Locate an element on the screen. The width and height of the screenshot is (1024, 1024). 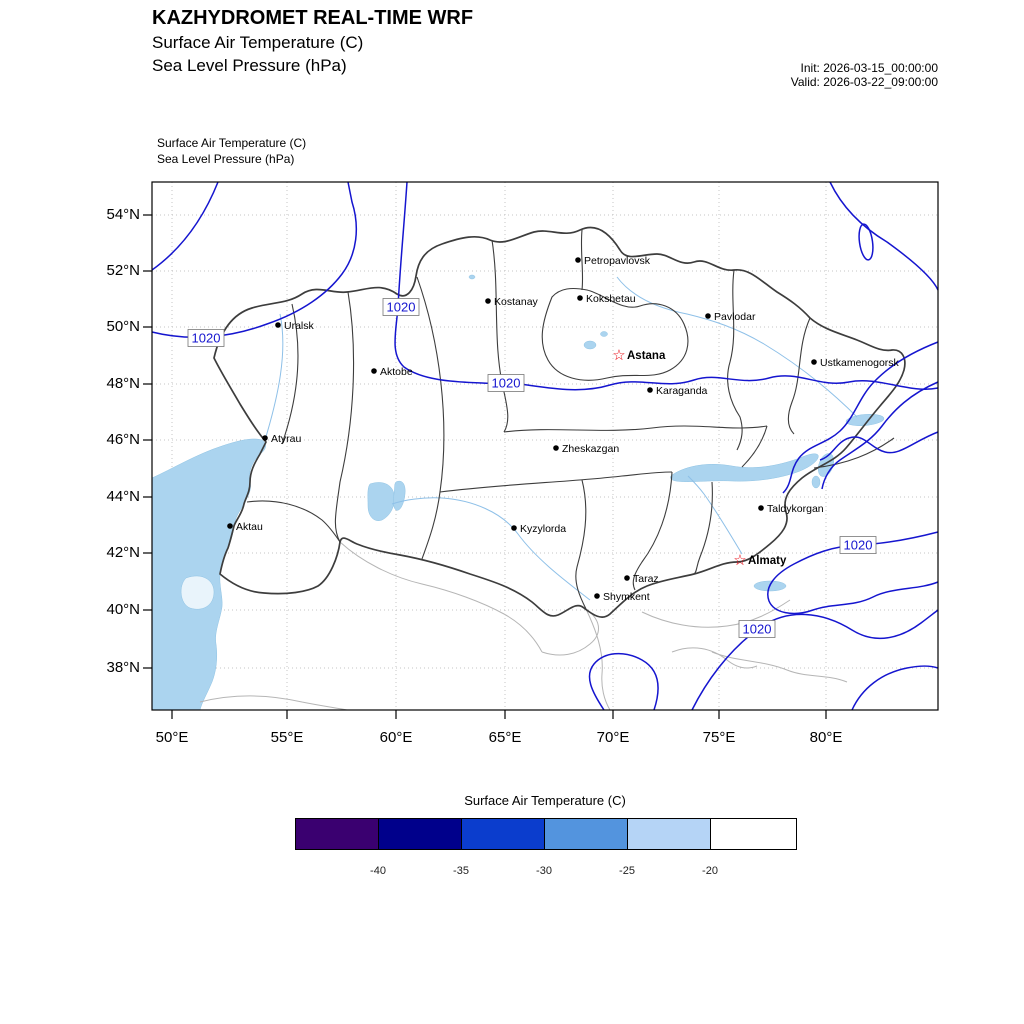
city-marker: Shymkent is located at coordinates (622, 597).